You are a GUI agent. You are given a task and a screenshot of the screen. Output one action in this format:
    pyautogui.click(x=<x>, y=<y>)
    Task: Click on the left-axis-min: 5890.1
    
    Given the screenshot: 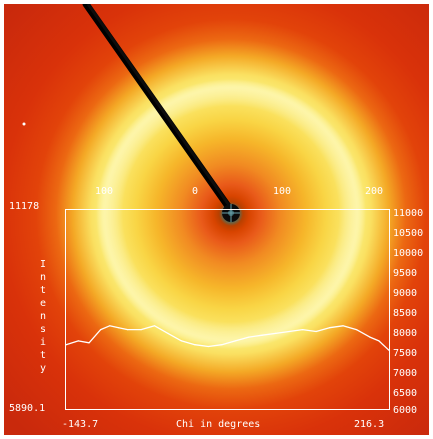 What is the action you would take?
    pyautogui.click(x=27, y=408)
    